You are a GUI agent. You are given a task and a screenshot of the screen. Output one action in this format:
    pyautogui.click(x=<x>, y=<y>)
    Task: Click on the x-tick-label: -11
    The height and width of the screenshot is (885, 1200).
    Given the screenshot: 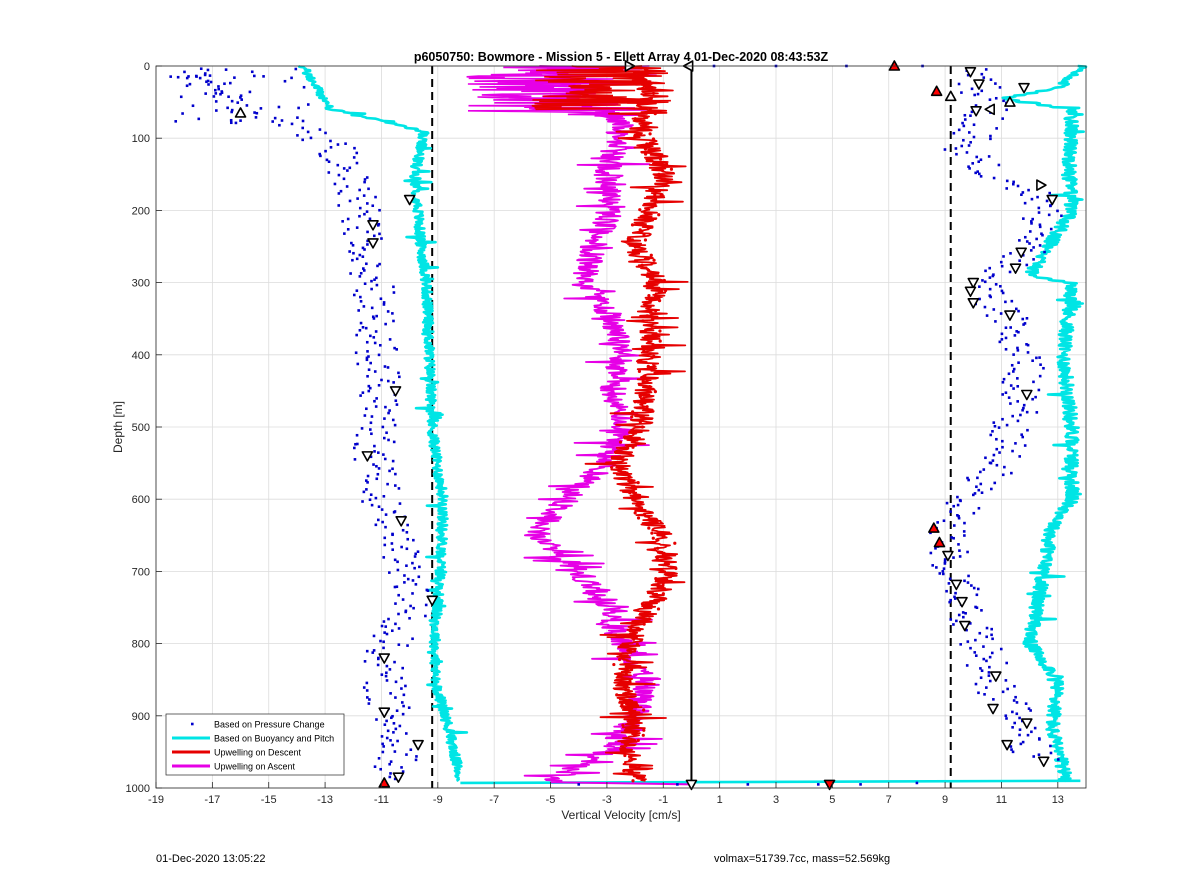 What is the action you would take?
    pyautogui.click(x=381, y=800)
    